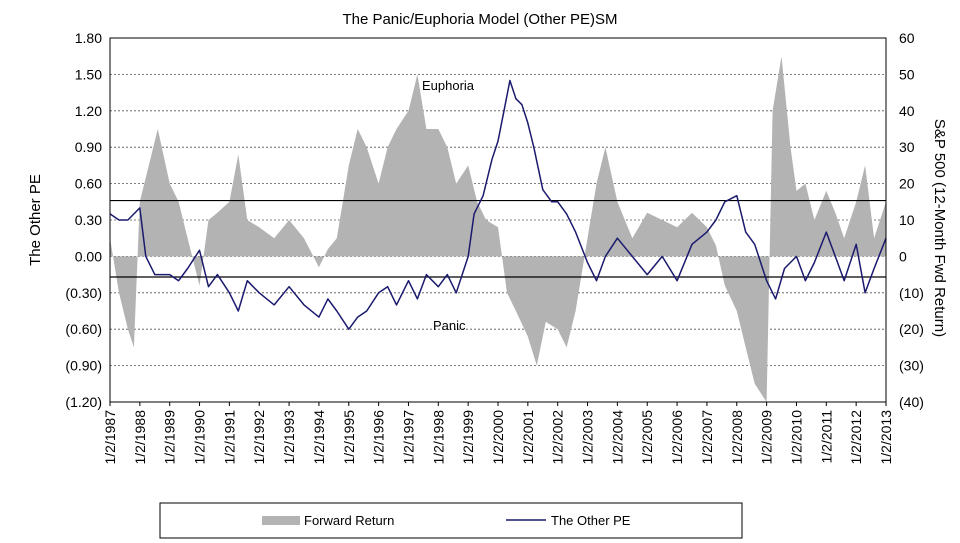 The height and width of the screenshot is (543, 960). What do you see at coordinates (498, 437) in the screenshot?
I see `x-tick-label: 1/2/2000` at bounding box center [498, 437].